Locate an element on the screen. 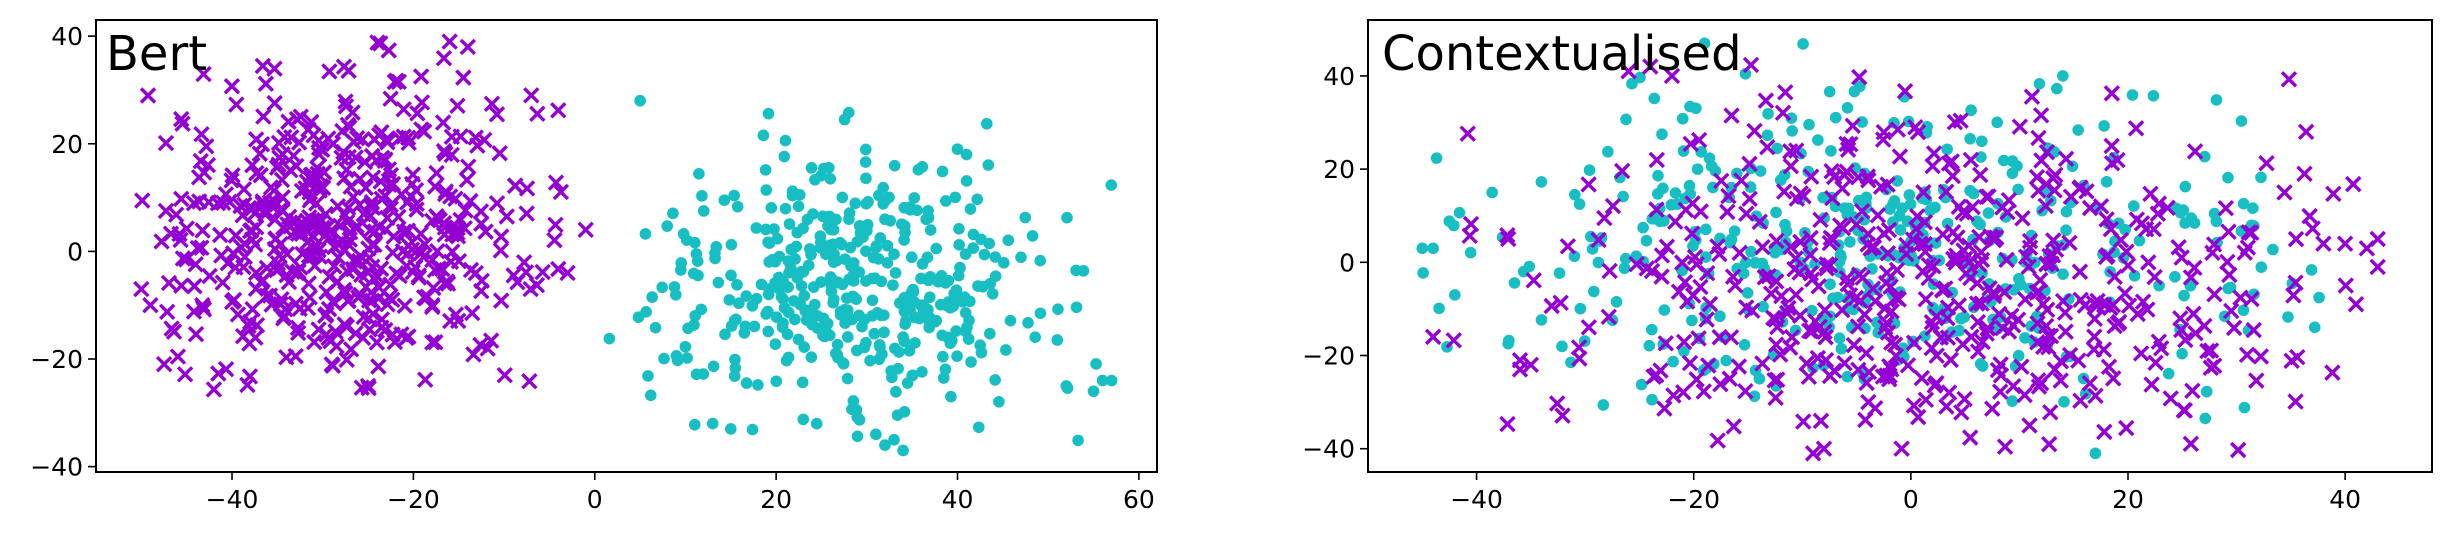 The image size is (2443, 540). x-tick-label: −40 is located at coordinates (232, 499).